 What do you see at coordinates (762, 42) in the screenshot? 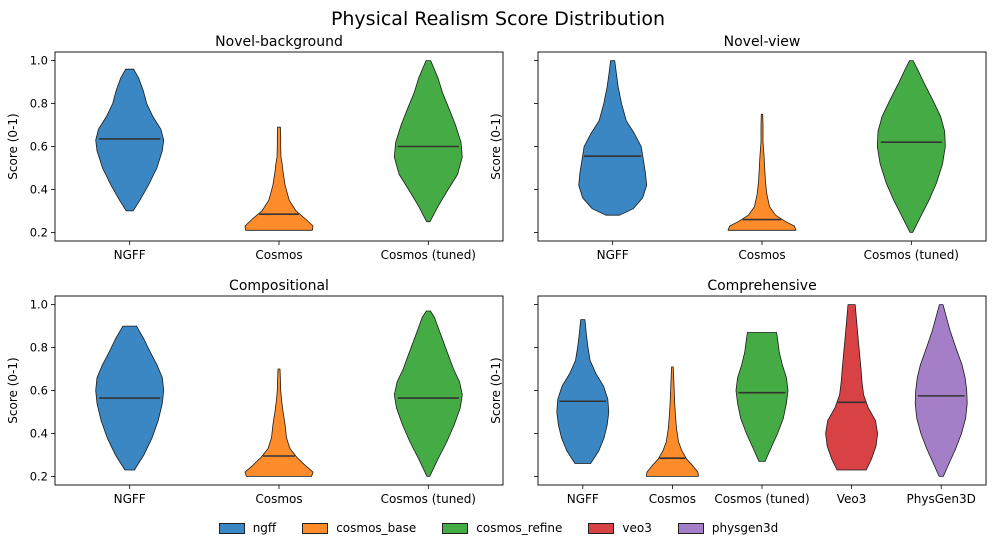
I see `subplot-title: Novel-view` at bounding box center [762, 42].